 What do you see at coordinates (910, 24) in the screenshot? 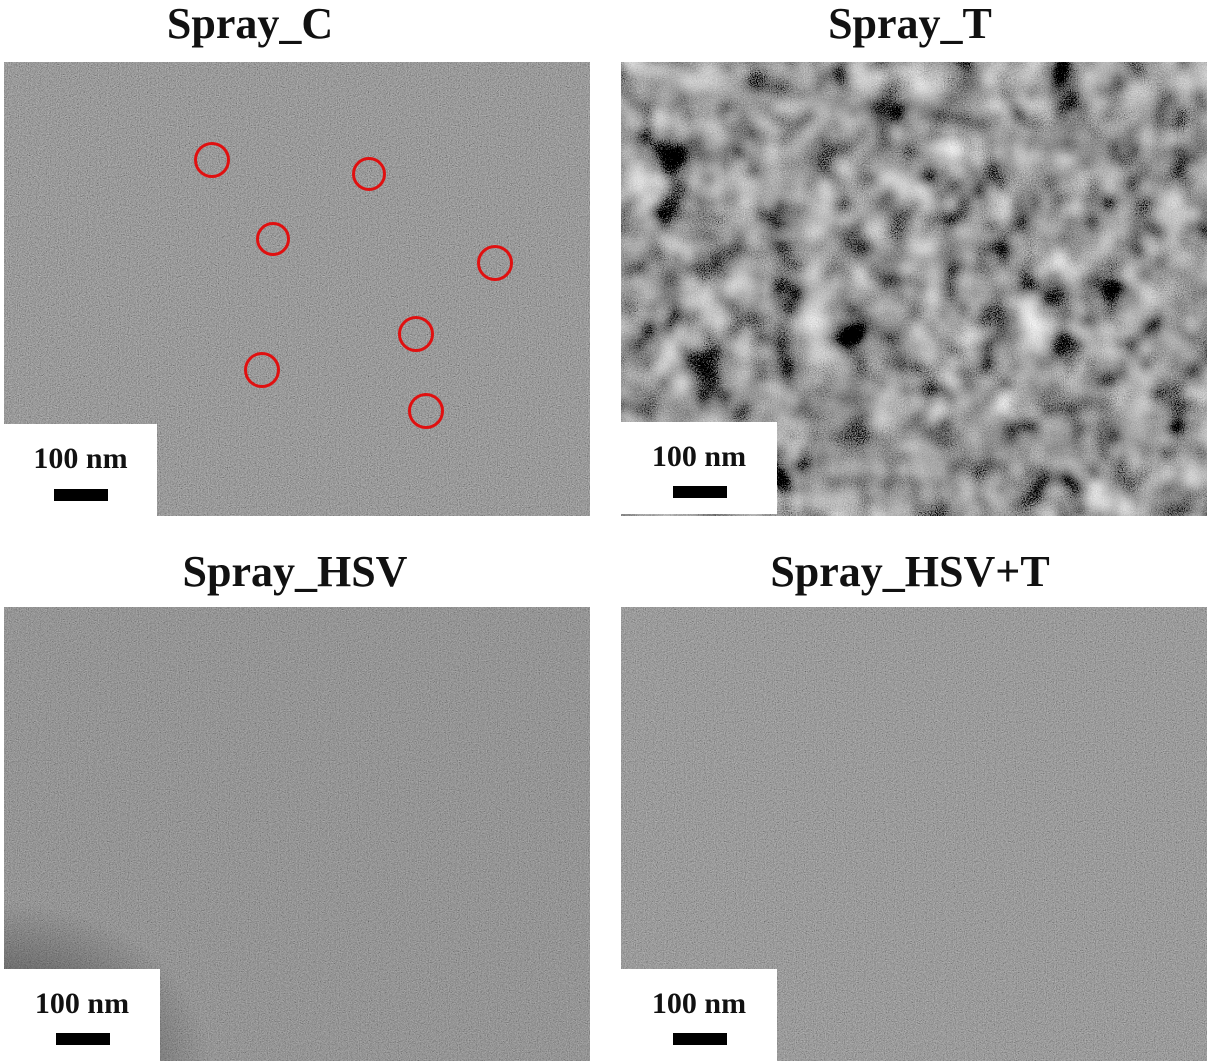
I see `panel-title-spray-t: Spray_T` at bounding box center [910, 24].